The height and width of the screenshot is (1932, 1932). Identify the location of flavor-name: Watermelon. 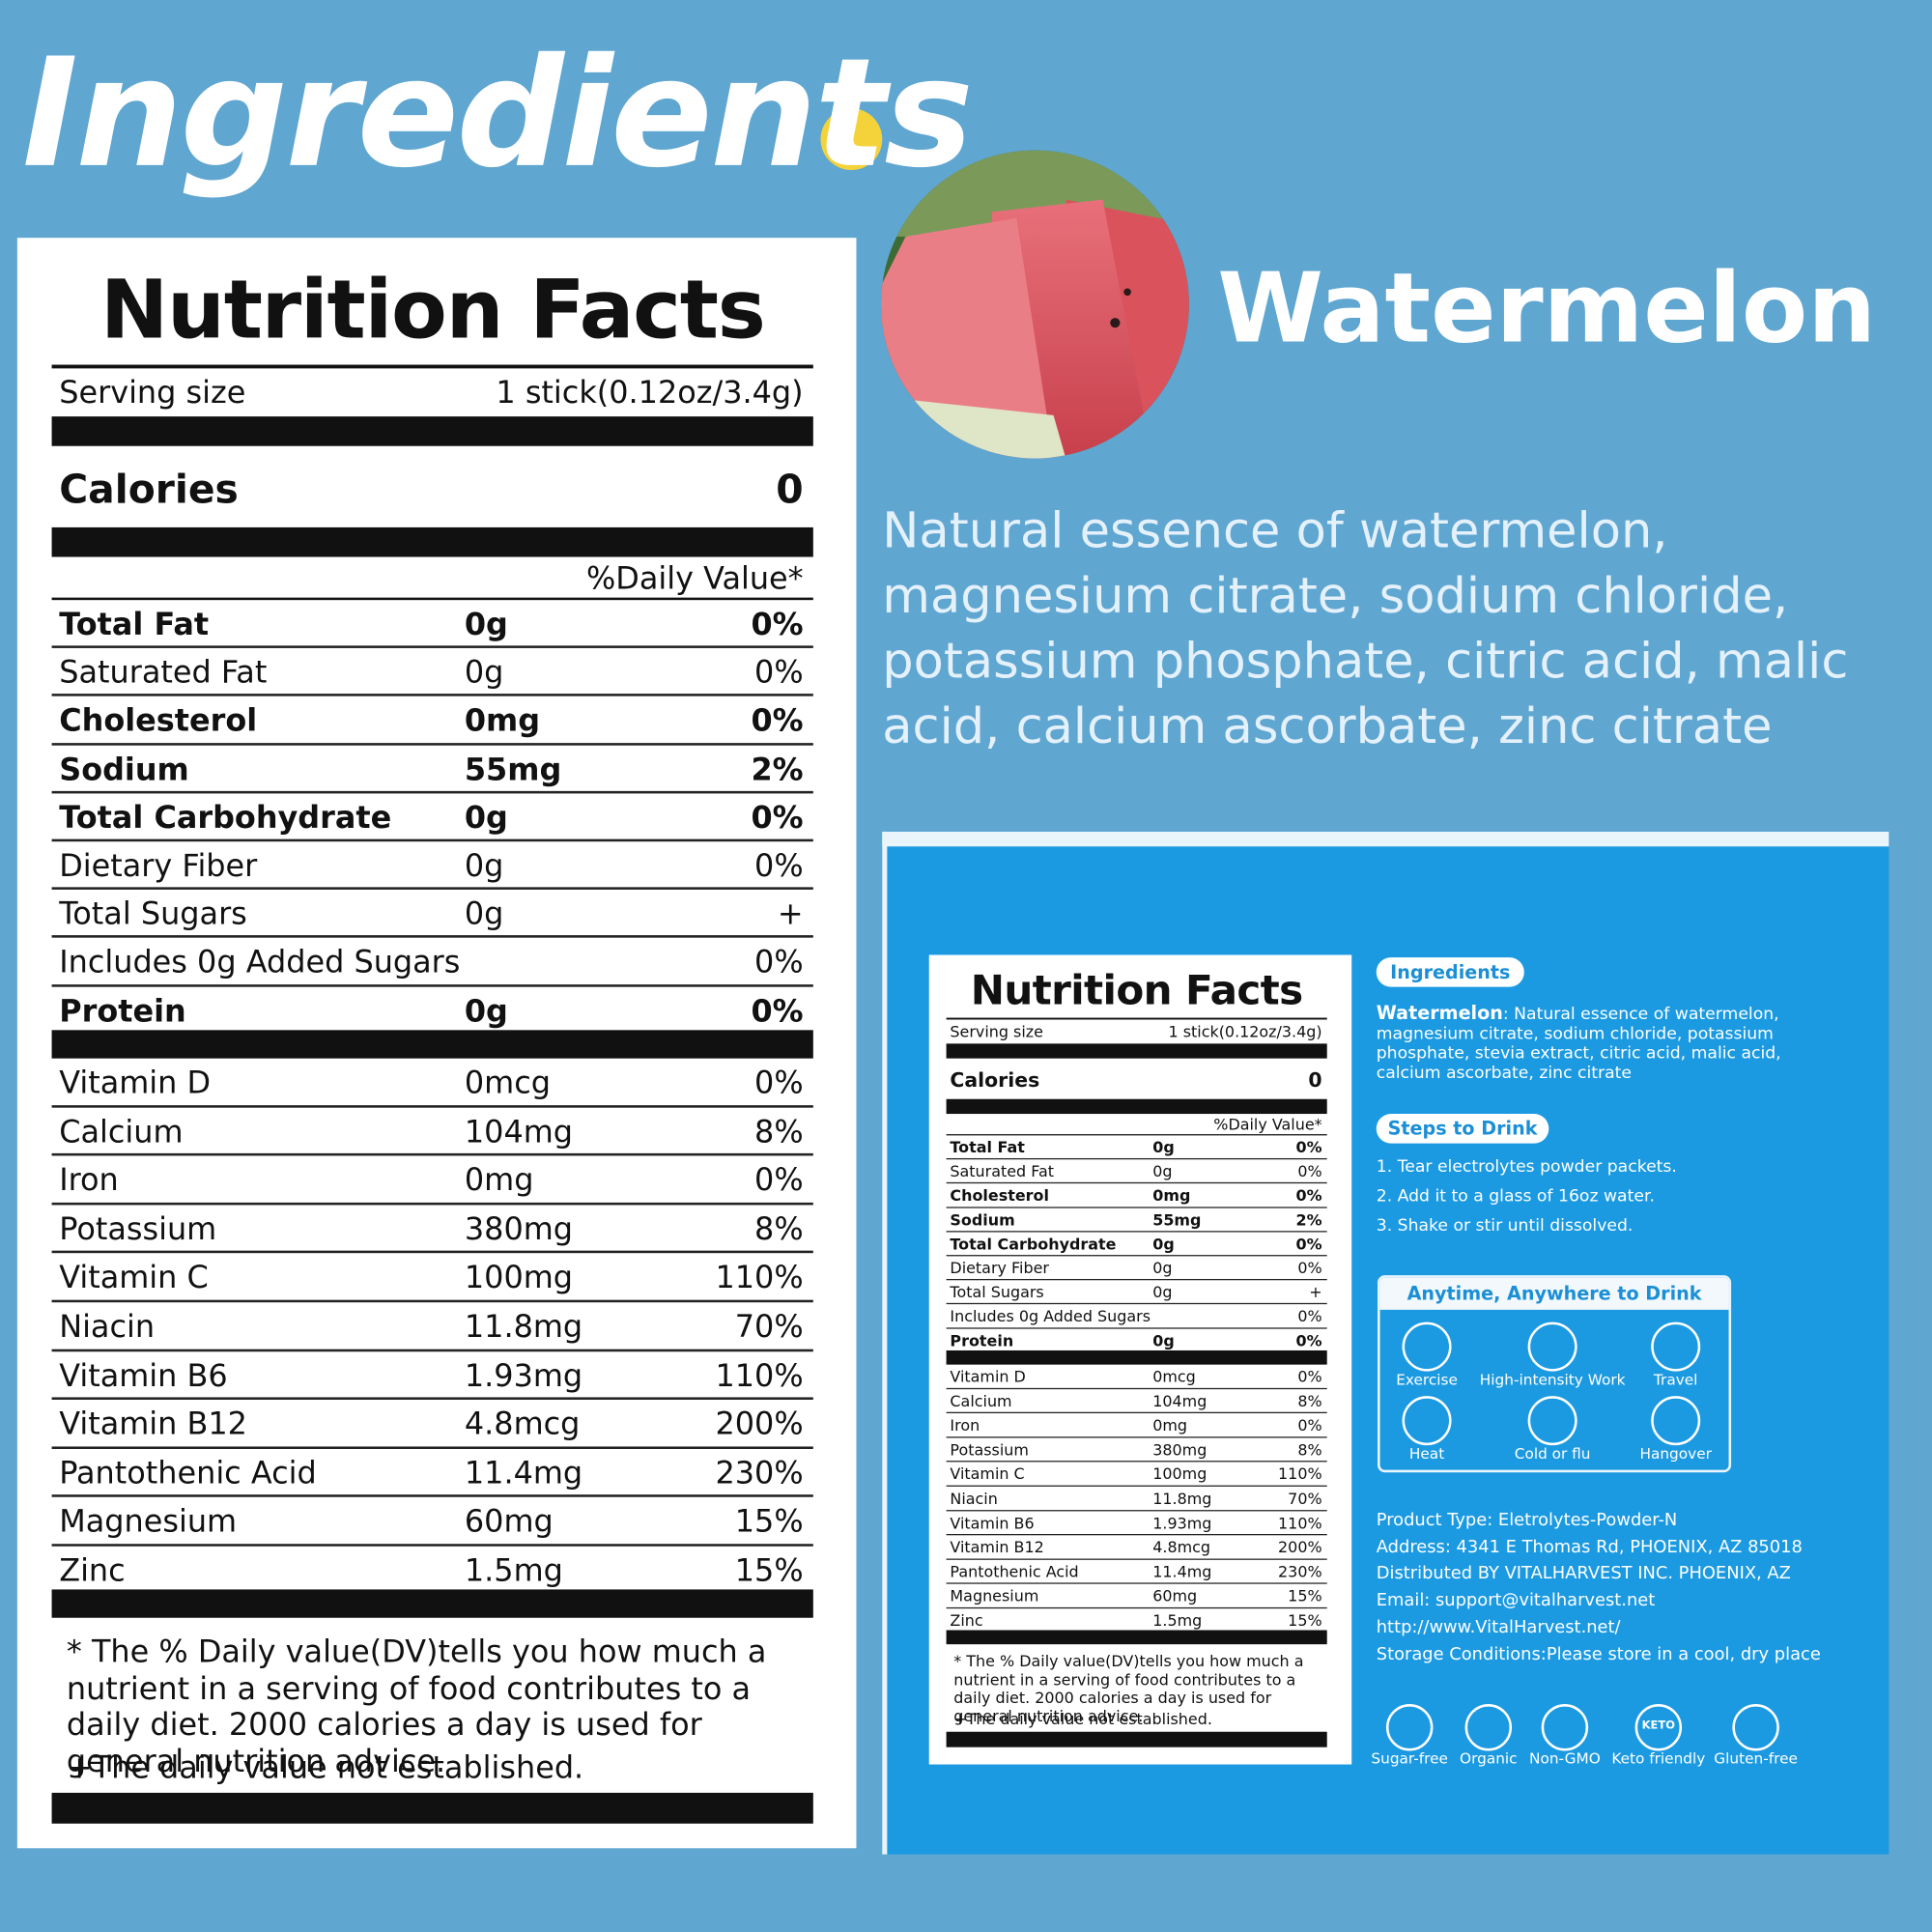
(1547, 309).